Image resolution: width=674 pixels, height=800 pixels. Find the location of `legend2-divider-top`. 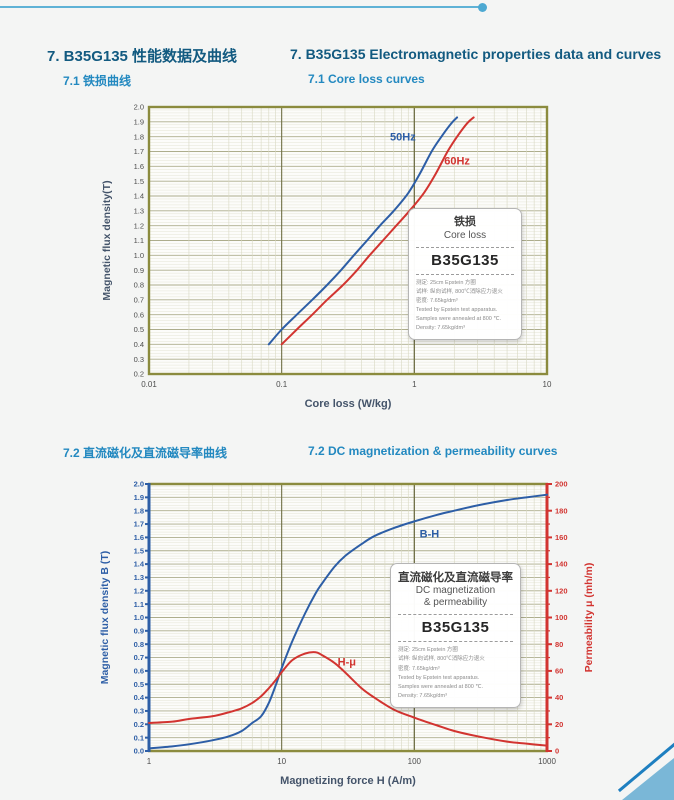

legend2-divider-top is located at coordinates (455, 615).